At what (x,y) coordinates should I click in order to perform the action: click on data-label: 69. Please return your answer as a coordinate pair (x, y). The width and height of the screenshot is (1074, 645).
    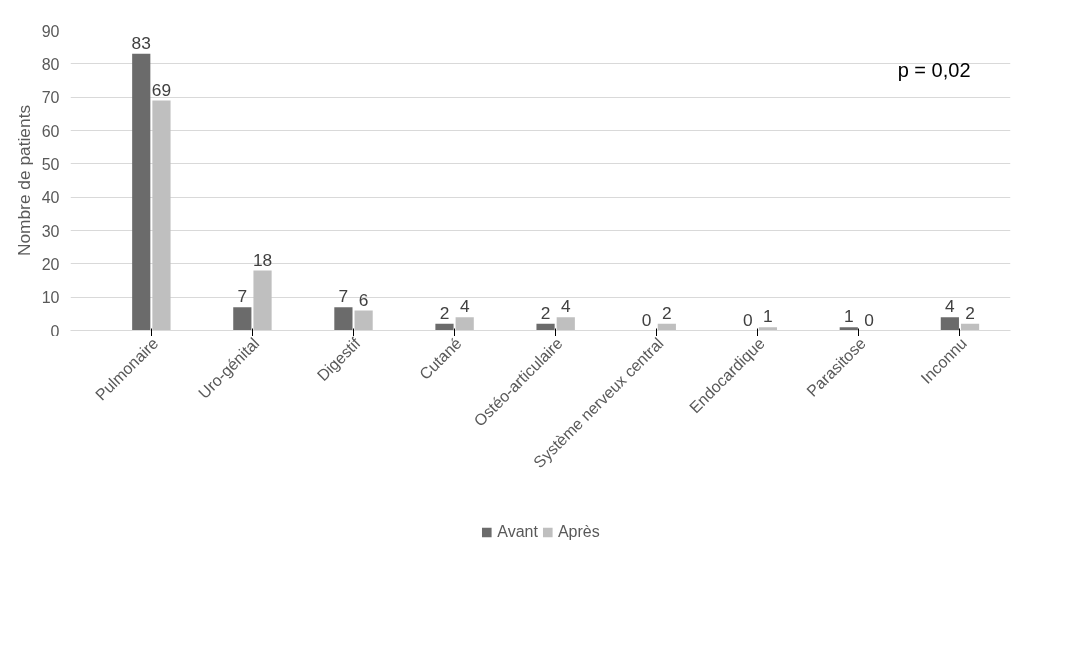
    Looking at the image, I should click on (161, 89).